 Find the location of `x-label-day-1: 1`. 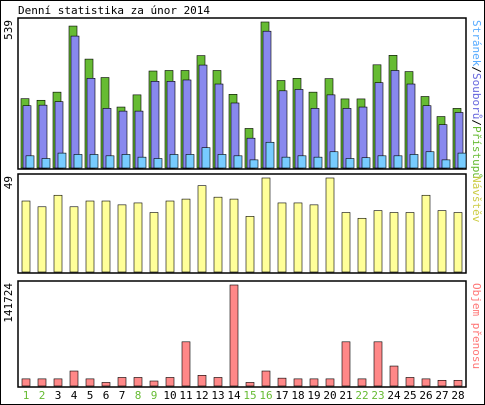

x-label-day-1: 1 is located at coordinates (26, 395).